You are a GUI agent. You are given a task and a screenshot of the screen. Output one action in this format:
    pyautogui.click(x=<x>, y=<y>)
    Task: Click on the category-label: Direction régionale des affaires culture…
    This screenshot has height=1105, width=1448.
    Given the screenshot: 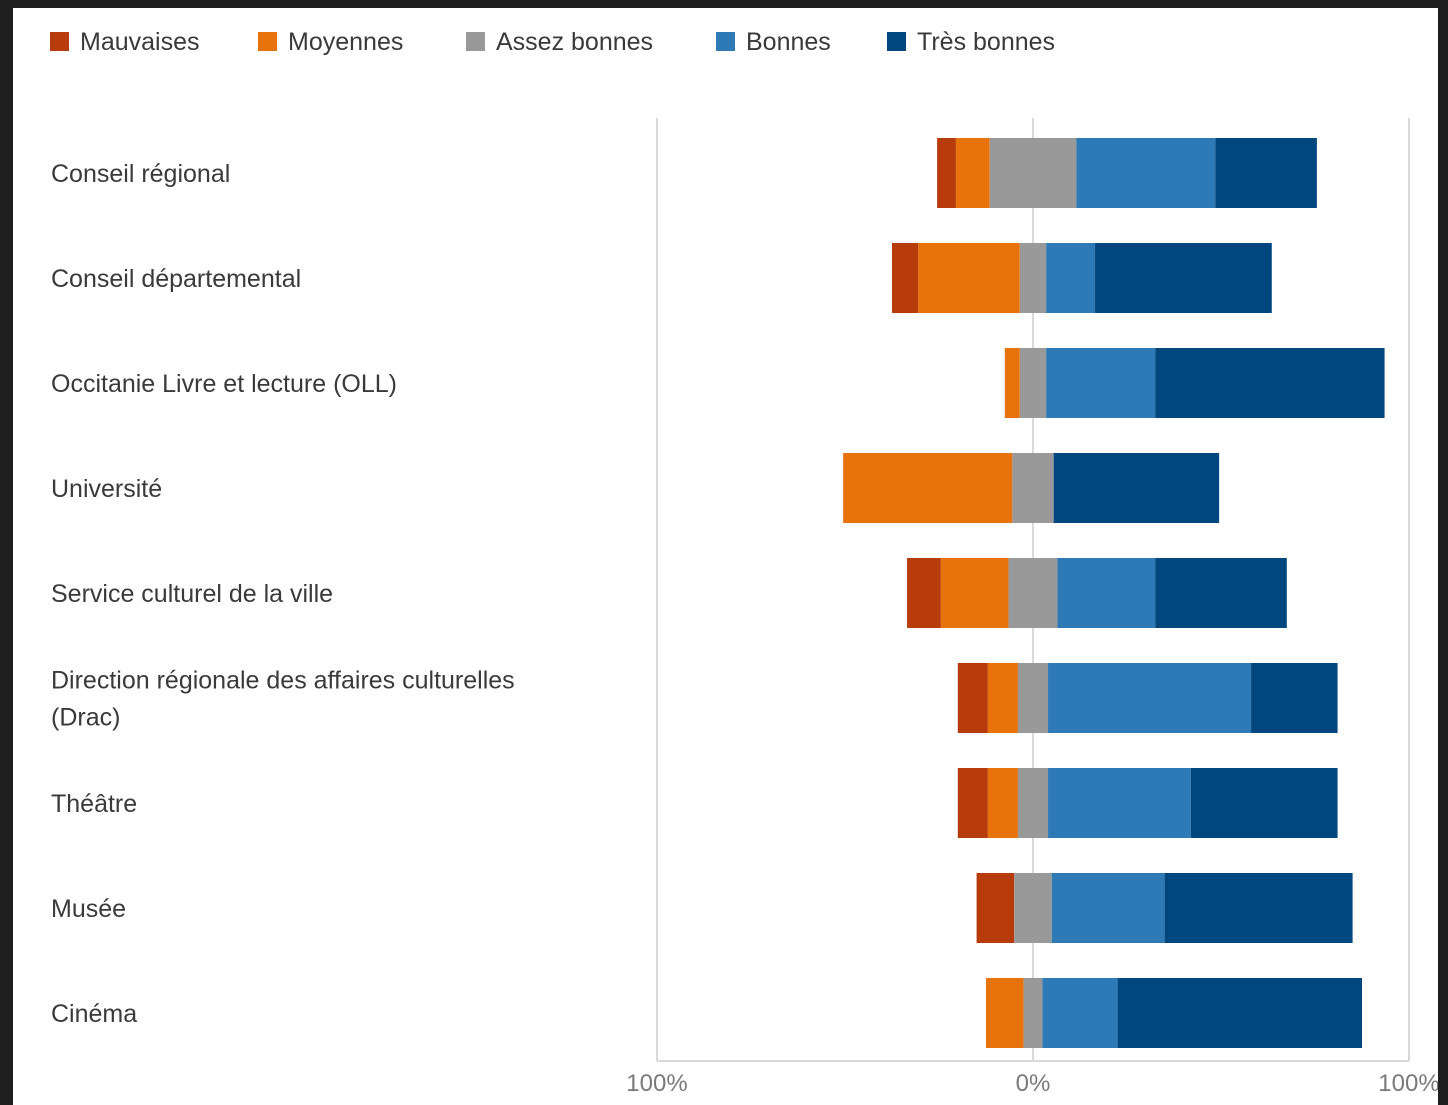 What is the action you would take?
    pyautogui.click(x=283, y=699)
    